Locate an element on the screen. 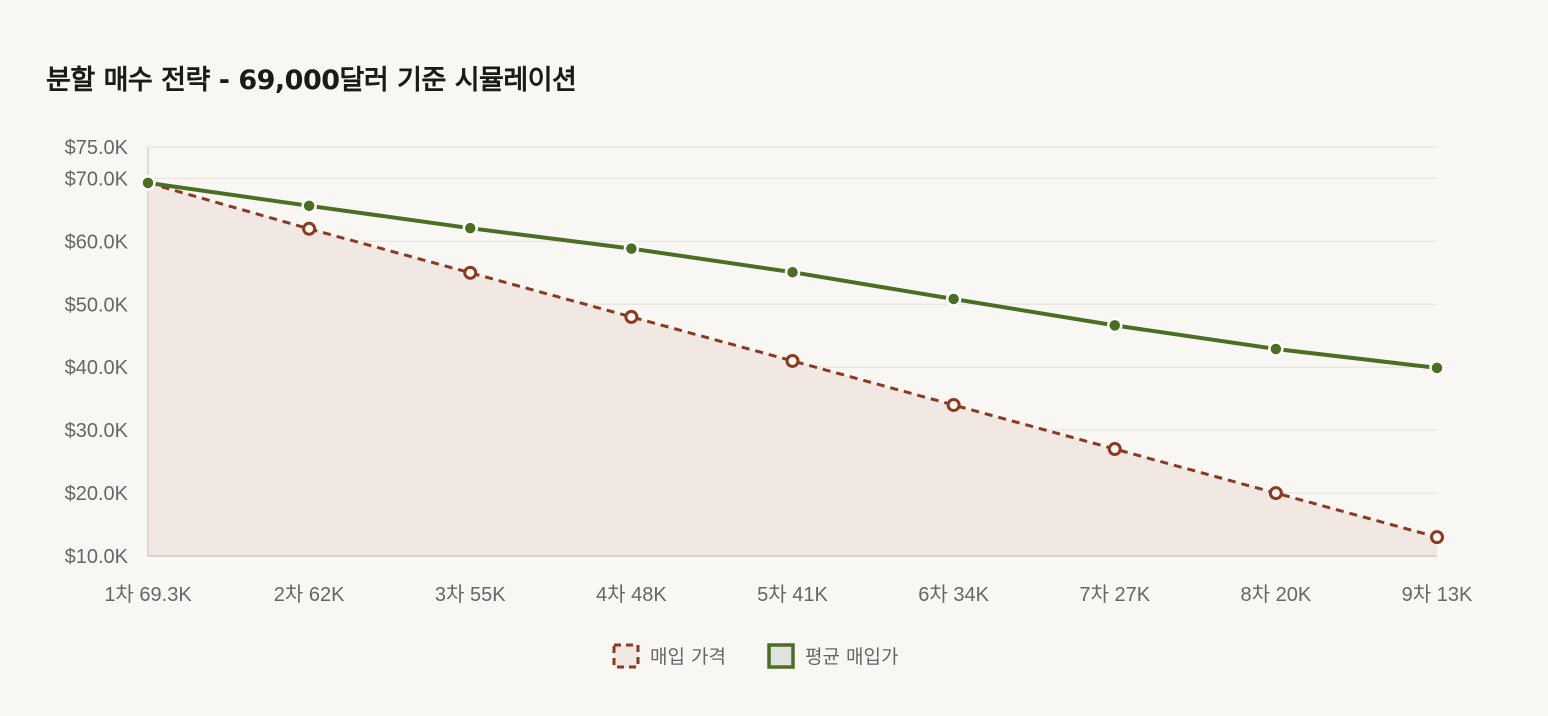  x-tick-label: 3차 55K is located at coordinates (470, 594).